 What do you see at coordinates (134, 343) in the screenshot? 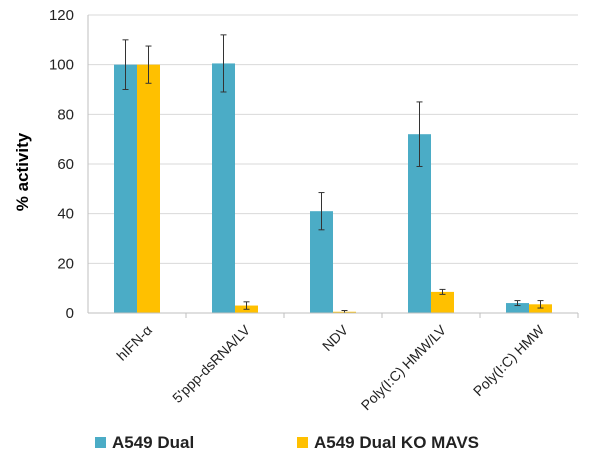
I see `x-category-label: hIFN-α` at bounding box center [134, 343].